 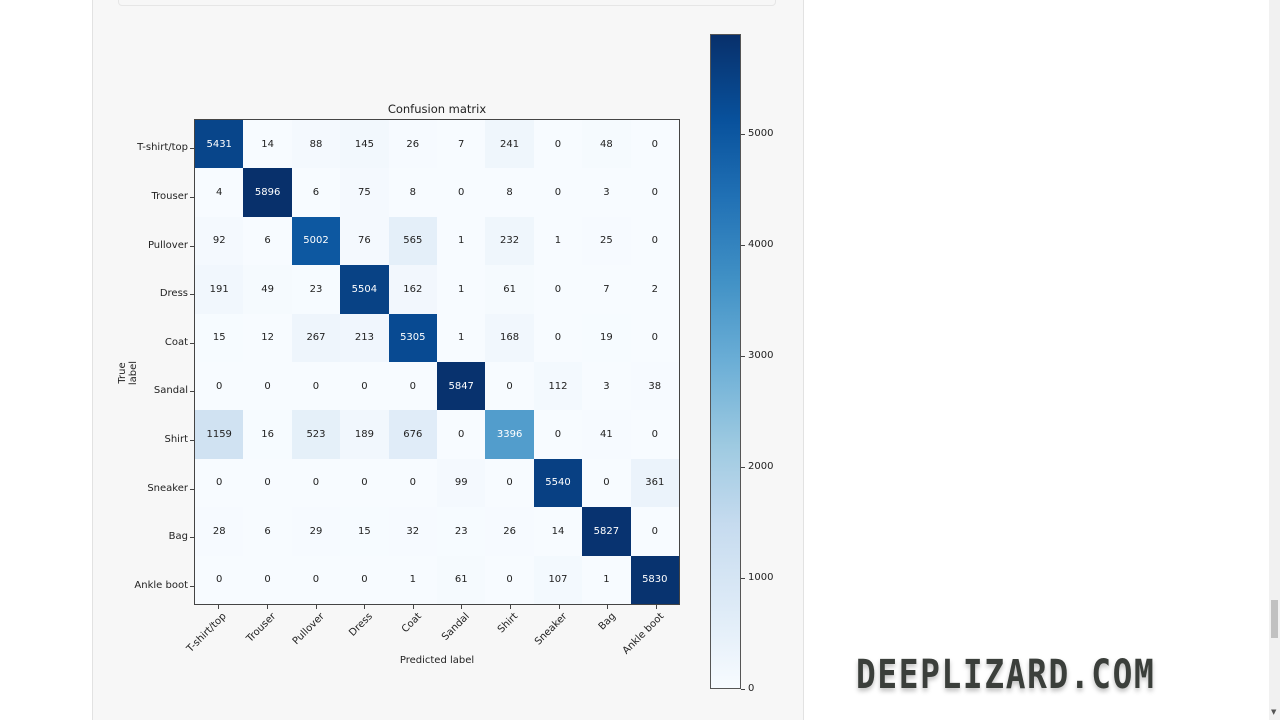 I want to click on matrix-cell: 75, so click(x=364, y=192).